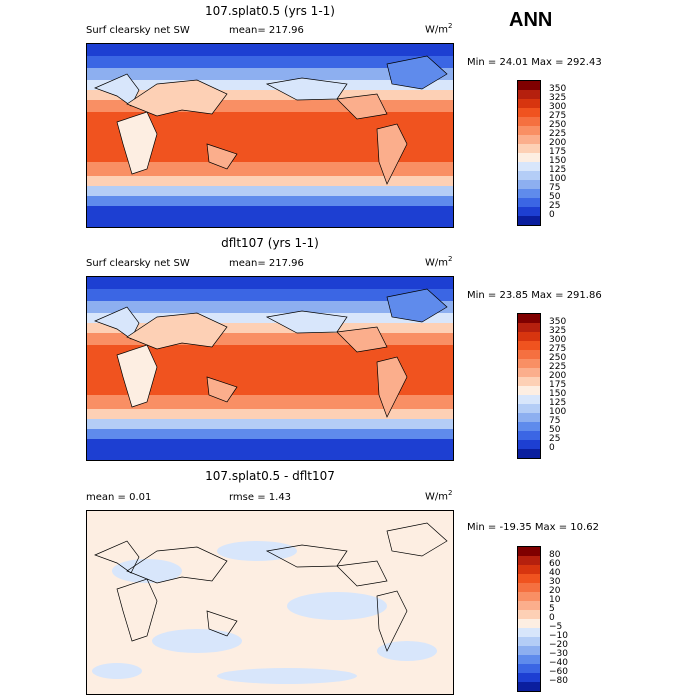 The height and width of the screenshot is (700, 700). Describe the element at coordinates (558, 636) in the screenshot. I see `colorbar-tick-label: −10` at that location.